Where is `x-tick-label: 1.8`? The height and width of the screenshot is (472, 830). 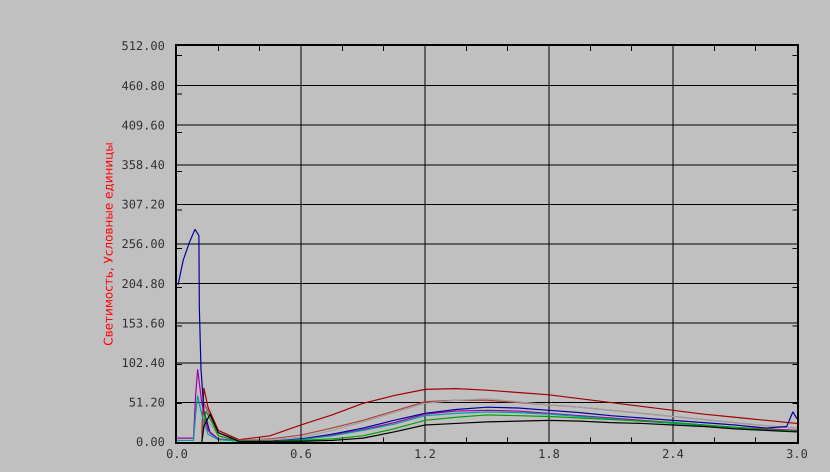
x-tick-label: 1.8 is located at coordinates (549, 454).